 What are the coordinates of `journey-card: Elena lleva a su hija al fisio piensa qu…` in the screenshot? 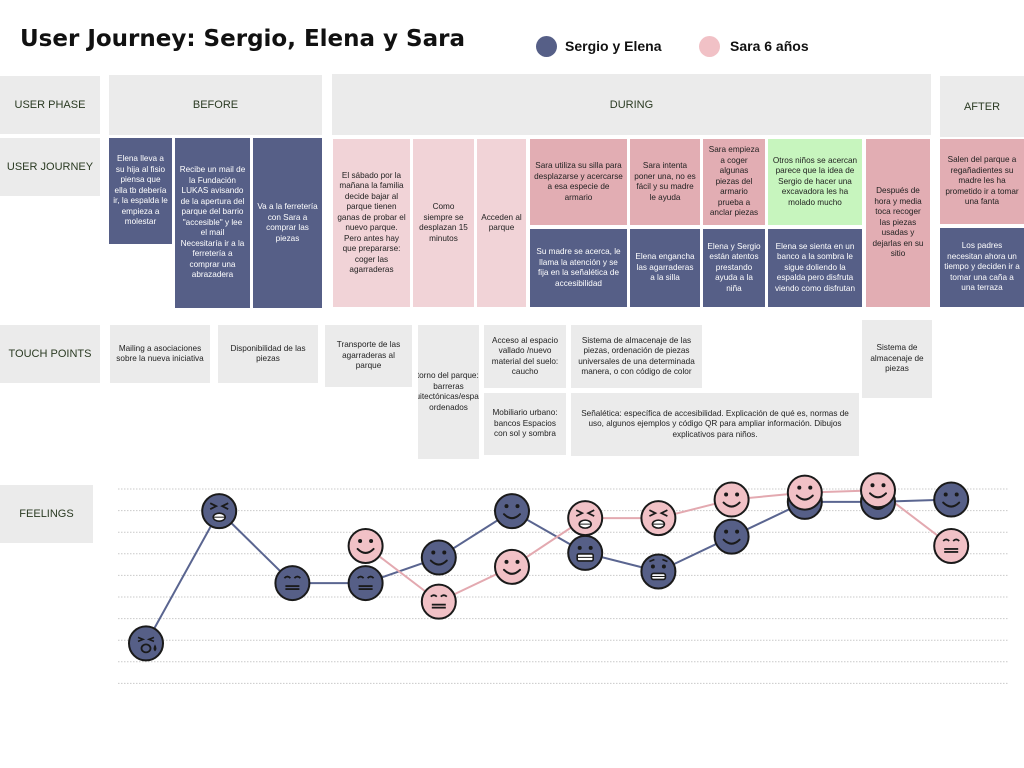 It's located at (140, 191).